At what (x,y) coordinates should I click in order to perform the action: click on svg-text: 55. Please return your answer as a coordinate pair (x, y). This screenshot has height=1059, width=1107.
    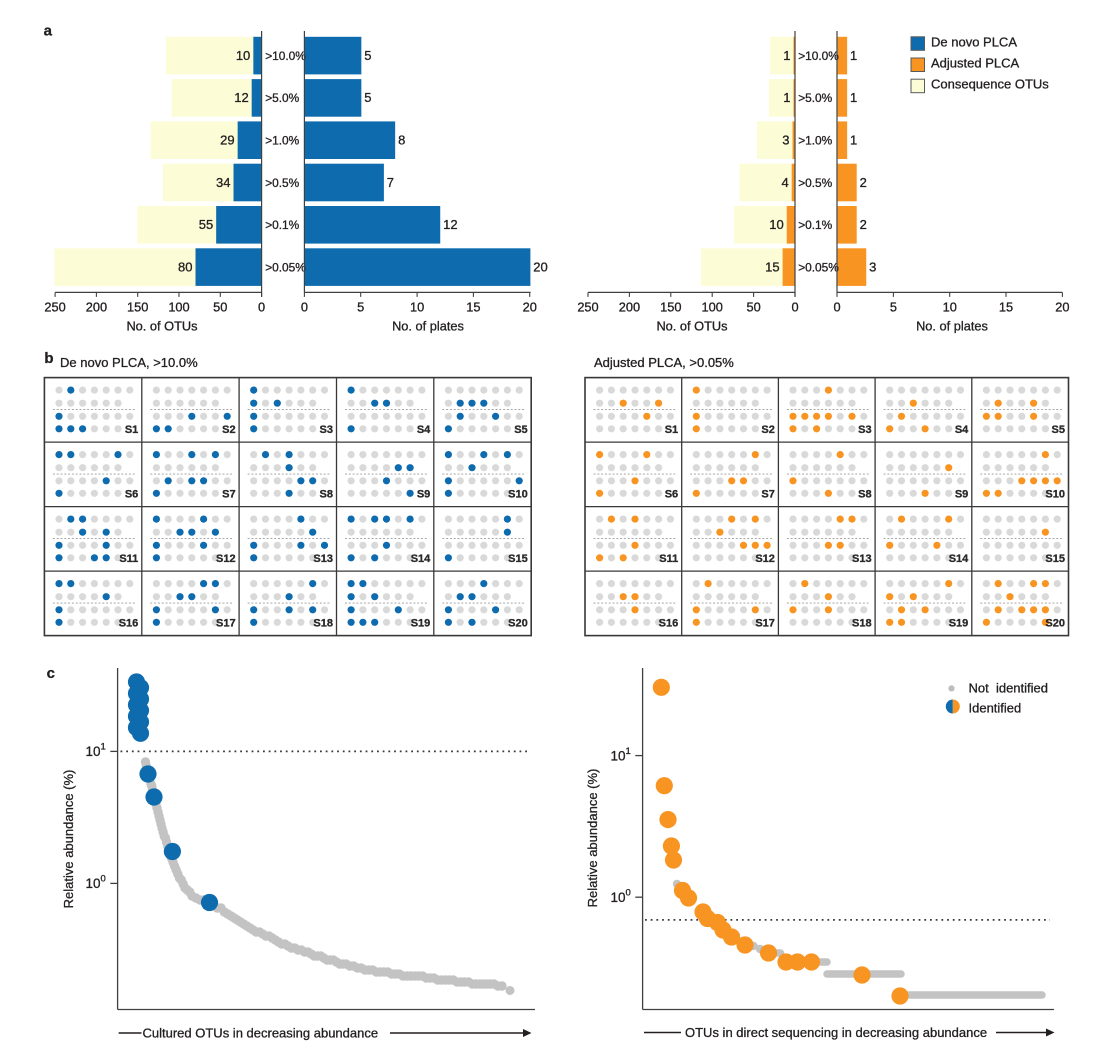
    Looking at the image, I should click on (206, 224).